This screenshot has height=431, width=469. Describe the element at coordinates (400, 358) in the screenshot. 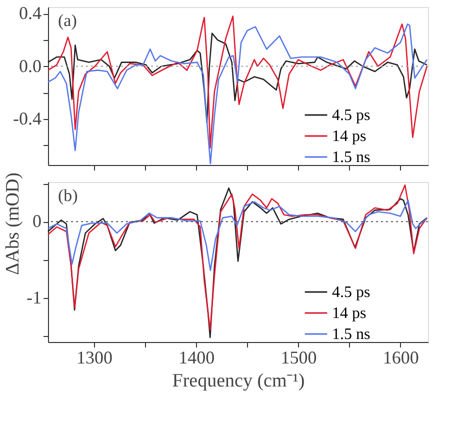

I see `x-tick-label: 1600` at that location.